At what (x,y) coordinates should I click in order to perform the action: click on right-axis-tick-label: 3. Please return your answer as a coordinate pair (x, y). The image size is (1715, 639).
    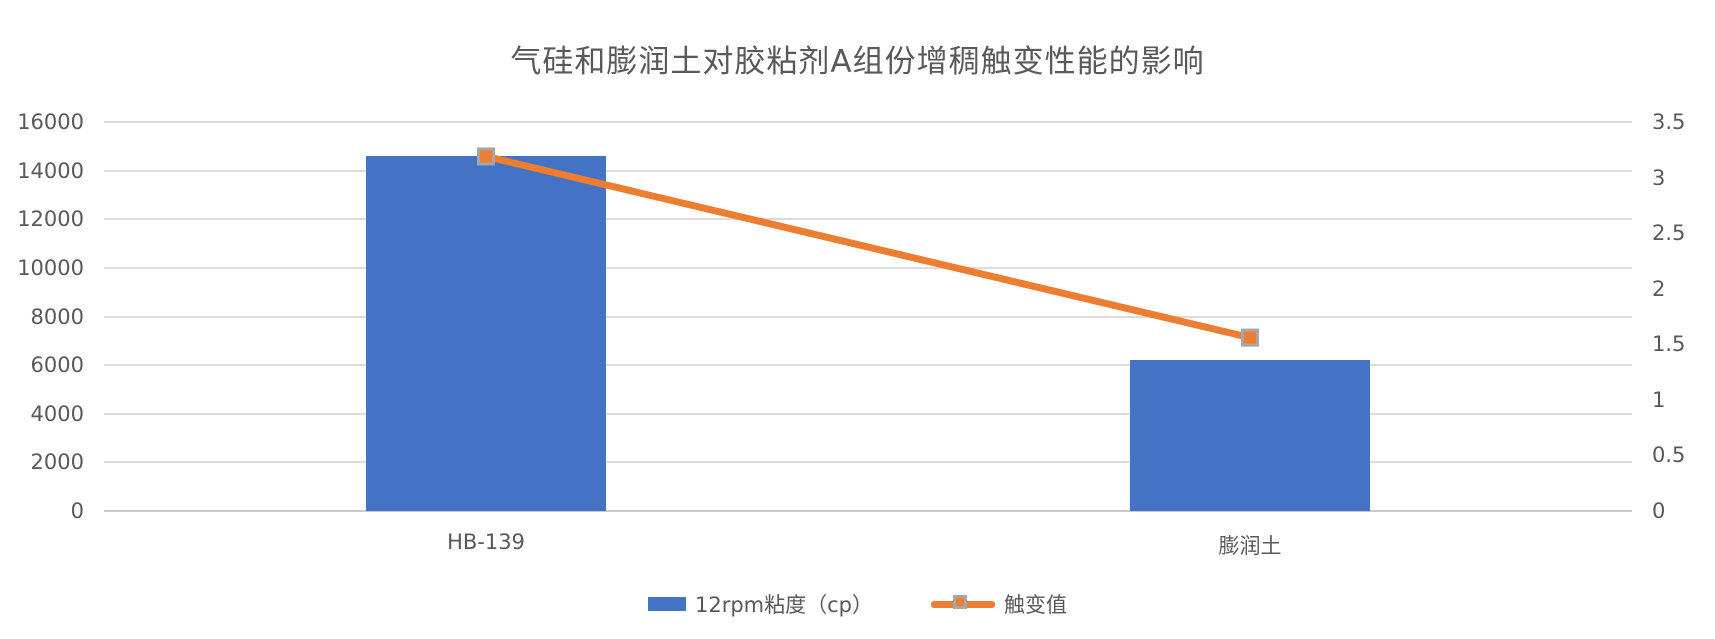
    Looking at the image, I should click on (1659, 177).